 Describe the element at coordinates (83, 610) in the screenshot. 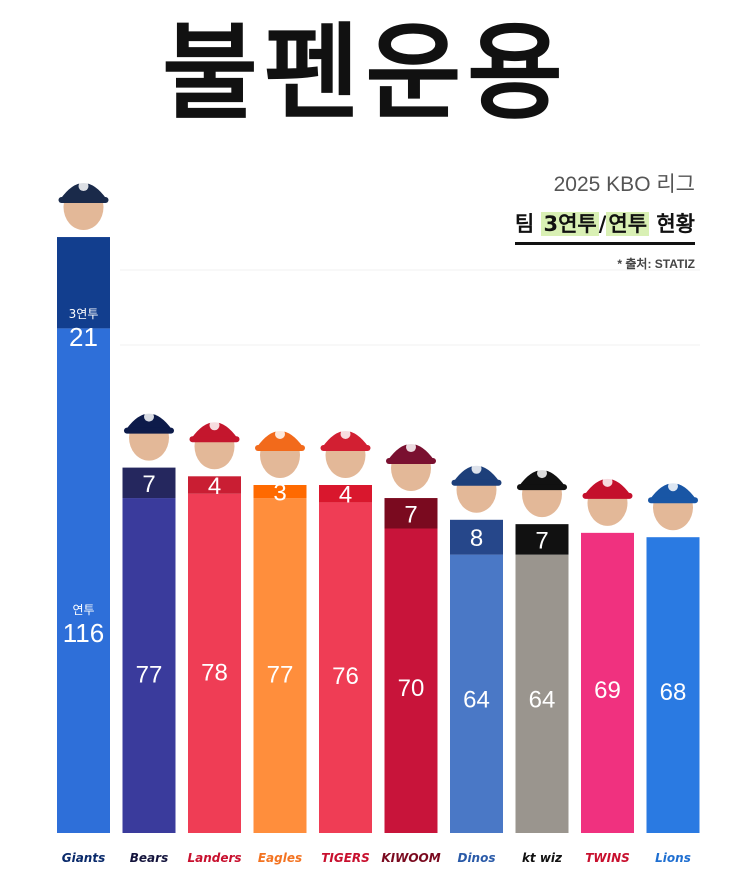

I see `series-label-2consecutive: 연투` at that location.